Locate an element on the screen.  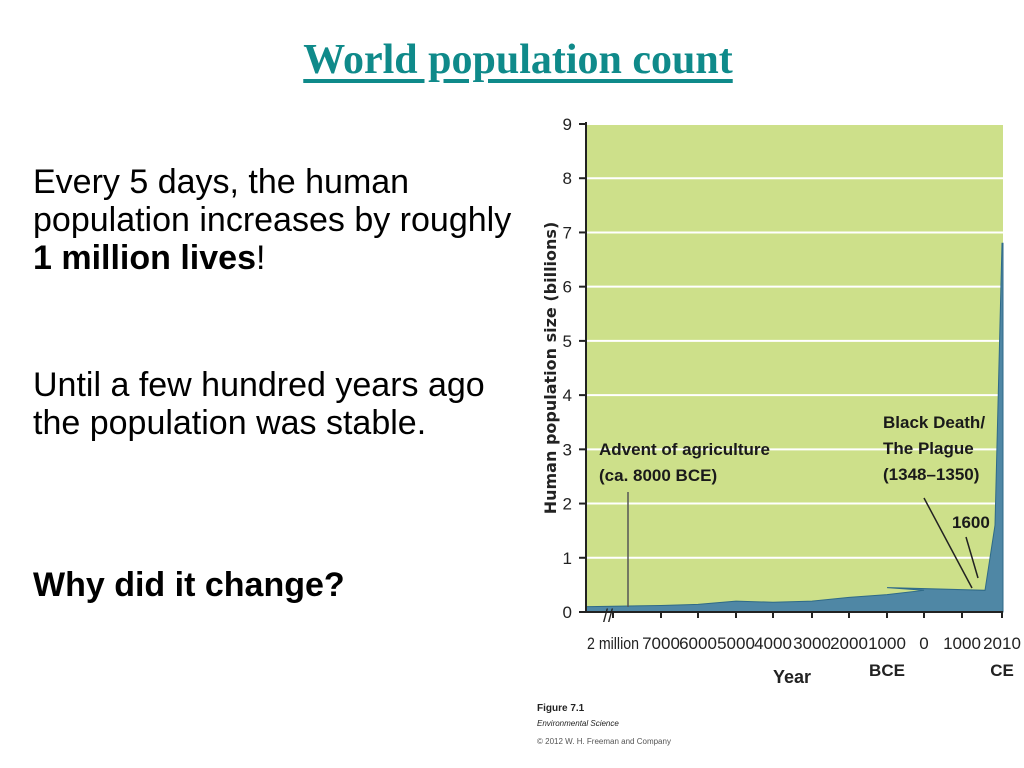
figure-number: Figure 7.1 is located at coordinates (561, 708).